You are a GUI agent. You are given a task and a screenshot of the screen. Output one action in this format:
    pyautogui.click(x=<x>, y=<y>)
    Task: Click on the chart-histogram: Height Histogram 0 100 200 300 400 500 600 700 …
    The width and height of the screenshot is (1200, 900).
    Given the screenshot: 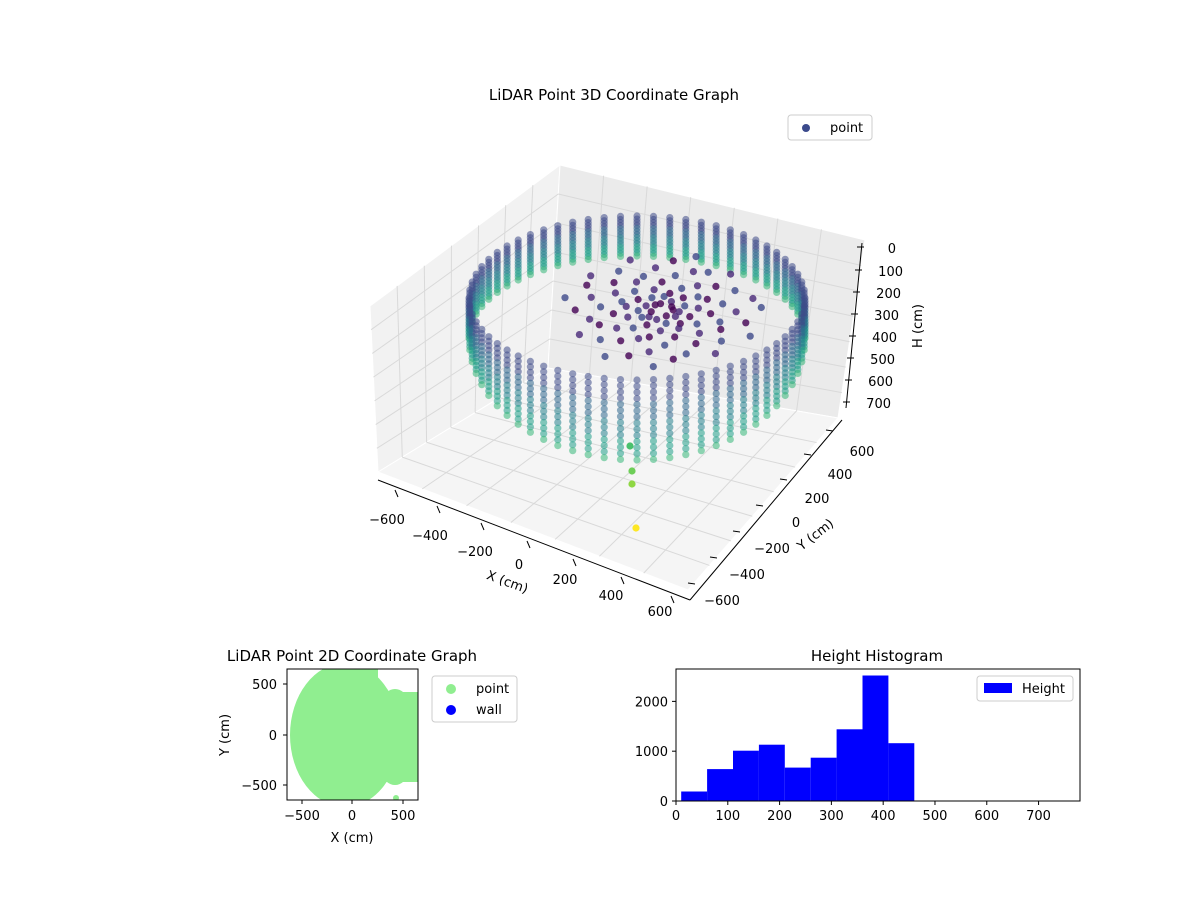 What is the action you would take?
    pyautogui.click(x=858, y=735)
    